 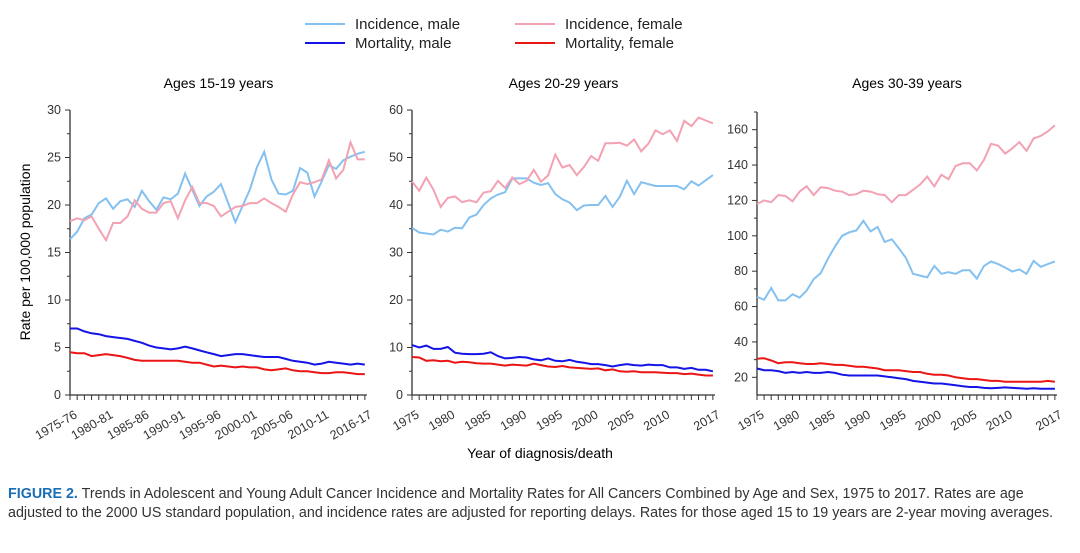 What do you see at coordinates (737, 236) in the screenshot?
I see `y-tick-label: 100` at bounding box center [737, 236].